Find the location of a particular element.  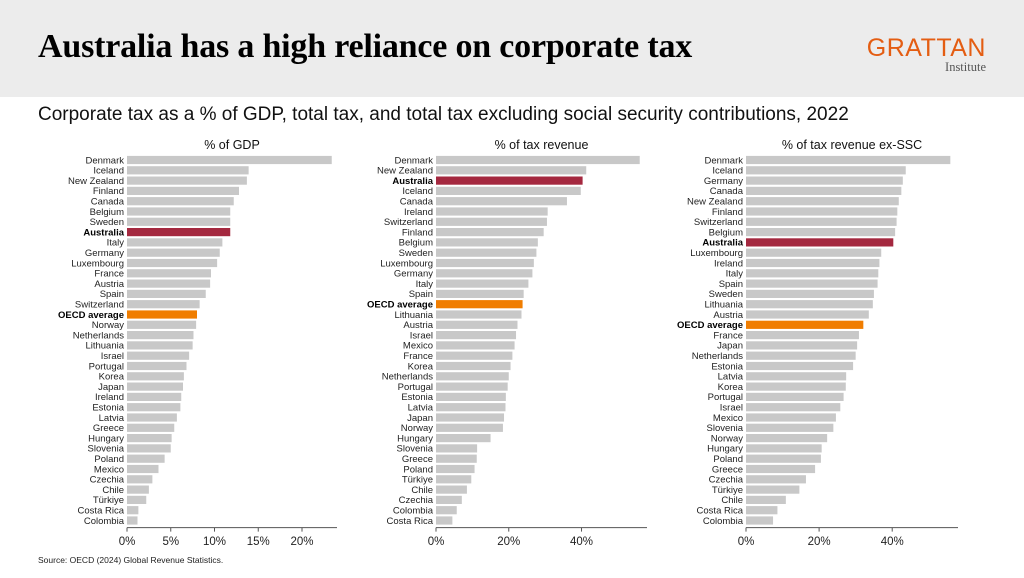

bar-2-france is located at coordinates (474, 355).